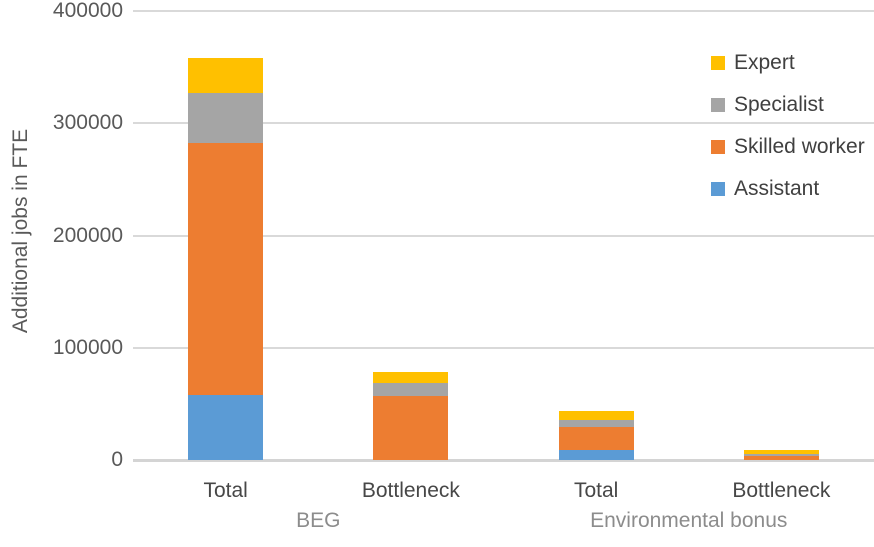  I want to click on bar-beg-total, so click(226, 235).